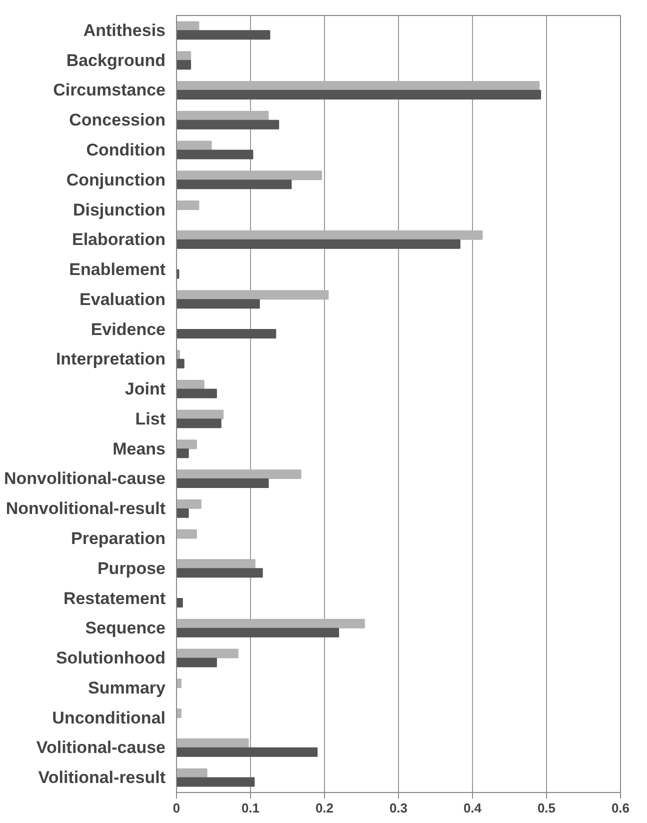 Image resolution: width=647 pixels, height=823 pixels. What do you see at coordinates (250, 808) in the screenshot?
I see `x-tick-label: 0.1` at bounding box center [250, 808].